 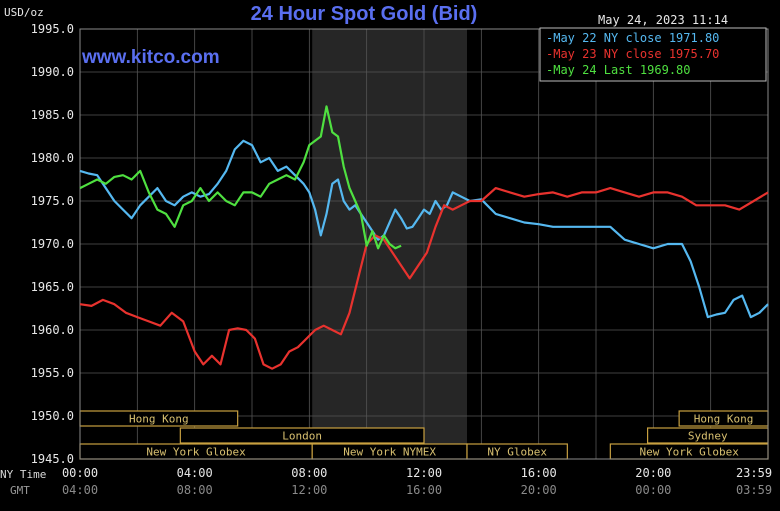 What do you see at coordinates (653, 473) in the screenshot?
I see `x-tick-label-ny: 20:00` at bounding box center [653, 473].